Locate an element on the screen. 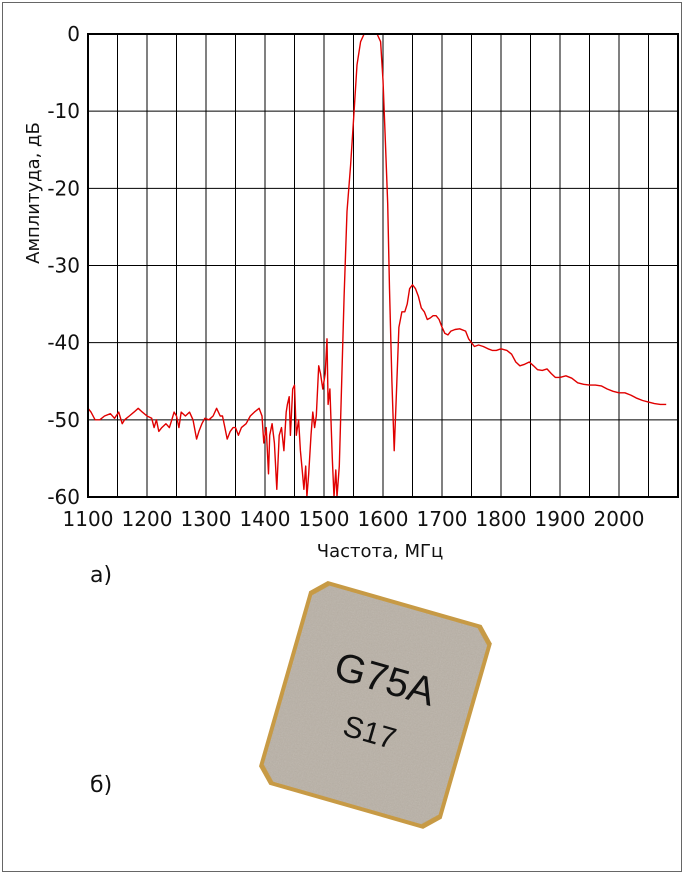 The height and width of the screenshot is (877, 687). x-tick-label: 1100 is located at coordinates (88, 519).